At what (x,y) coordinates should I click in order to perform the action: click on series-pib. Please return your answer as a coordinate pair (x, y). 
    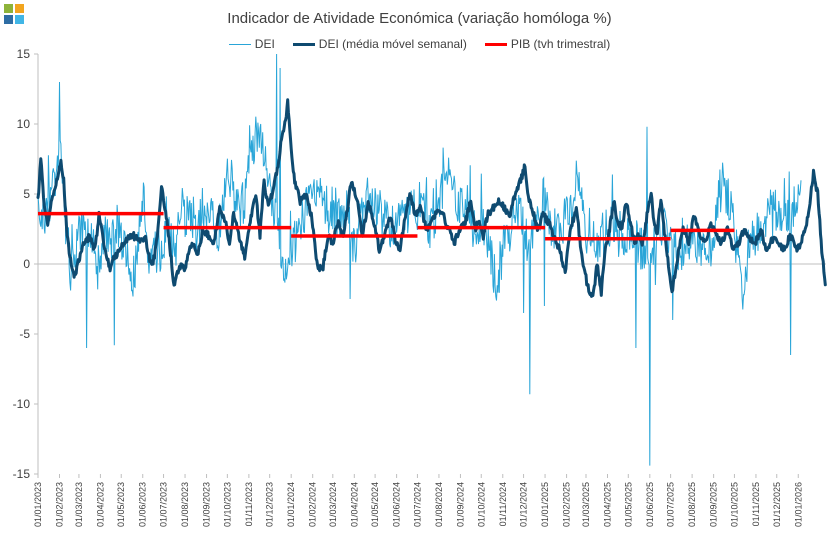
    Looking at the image, I should click on (386, 226).